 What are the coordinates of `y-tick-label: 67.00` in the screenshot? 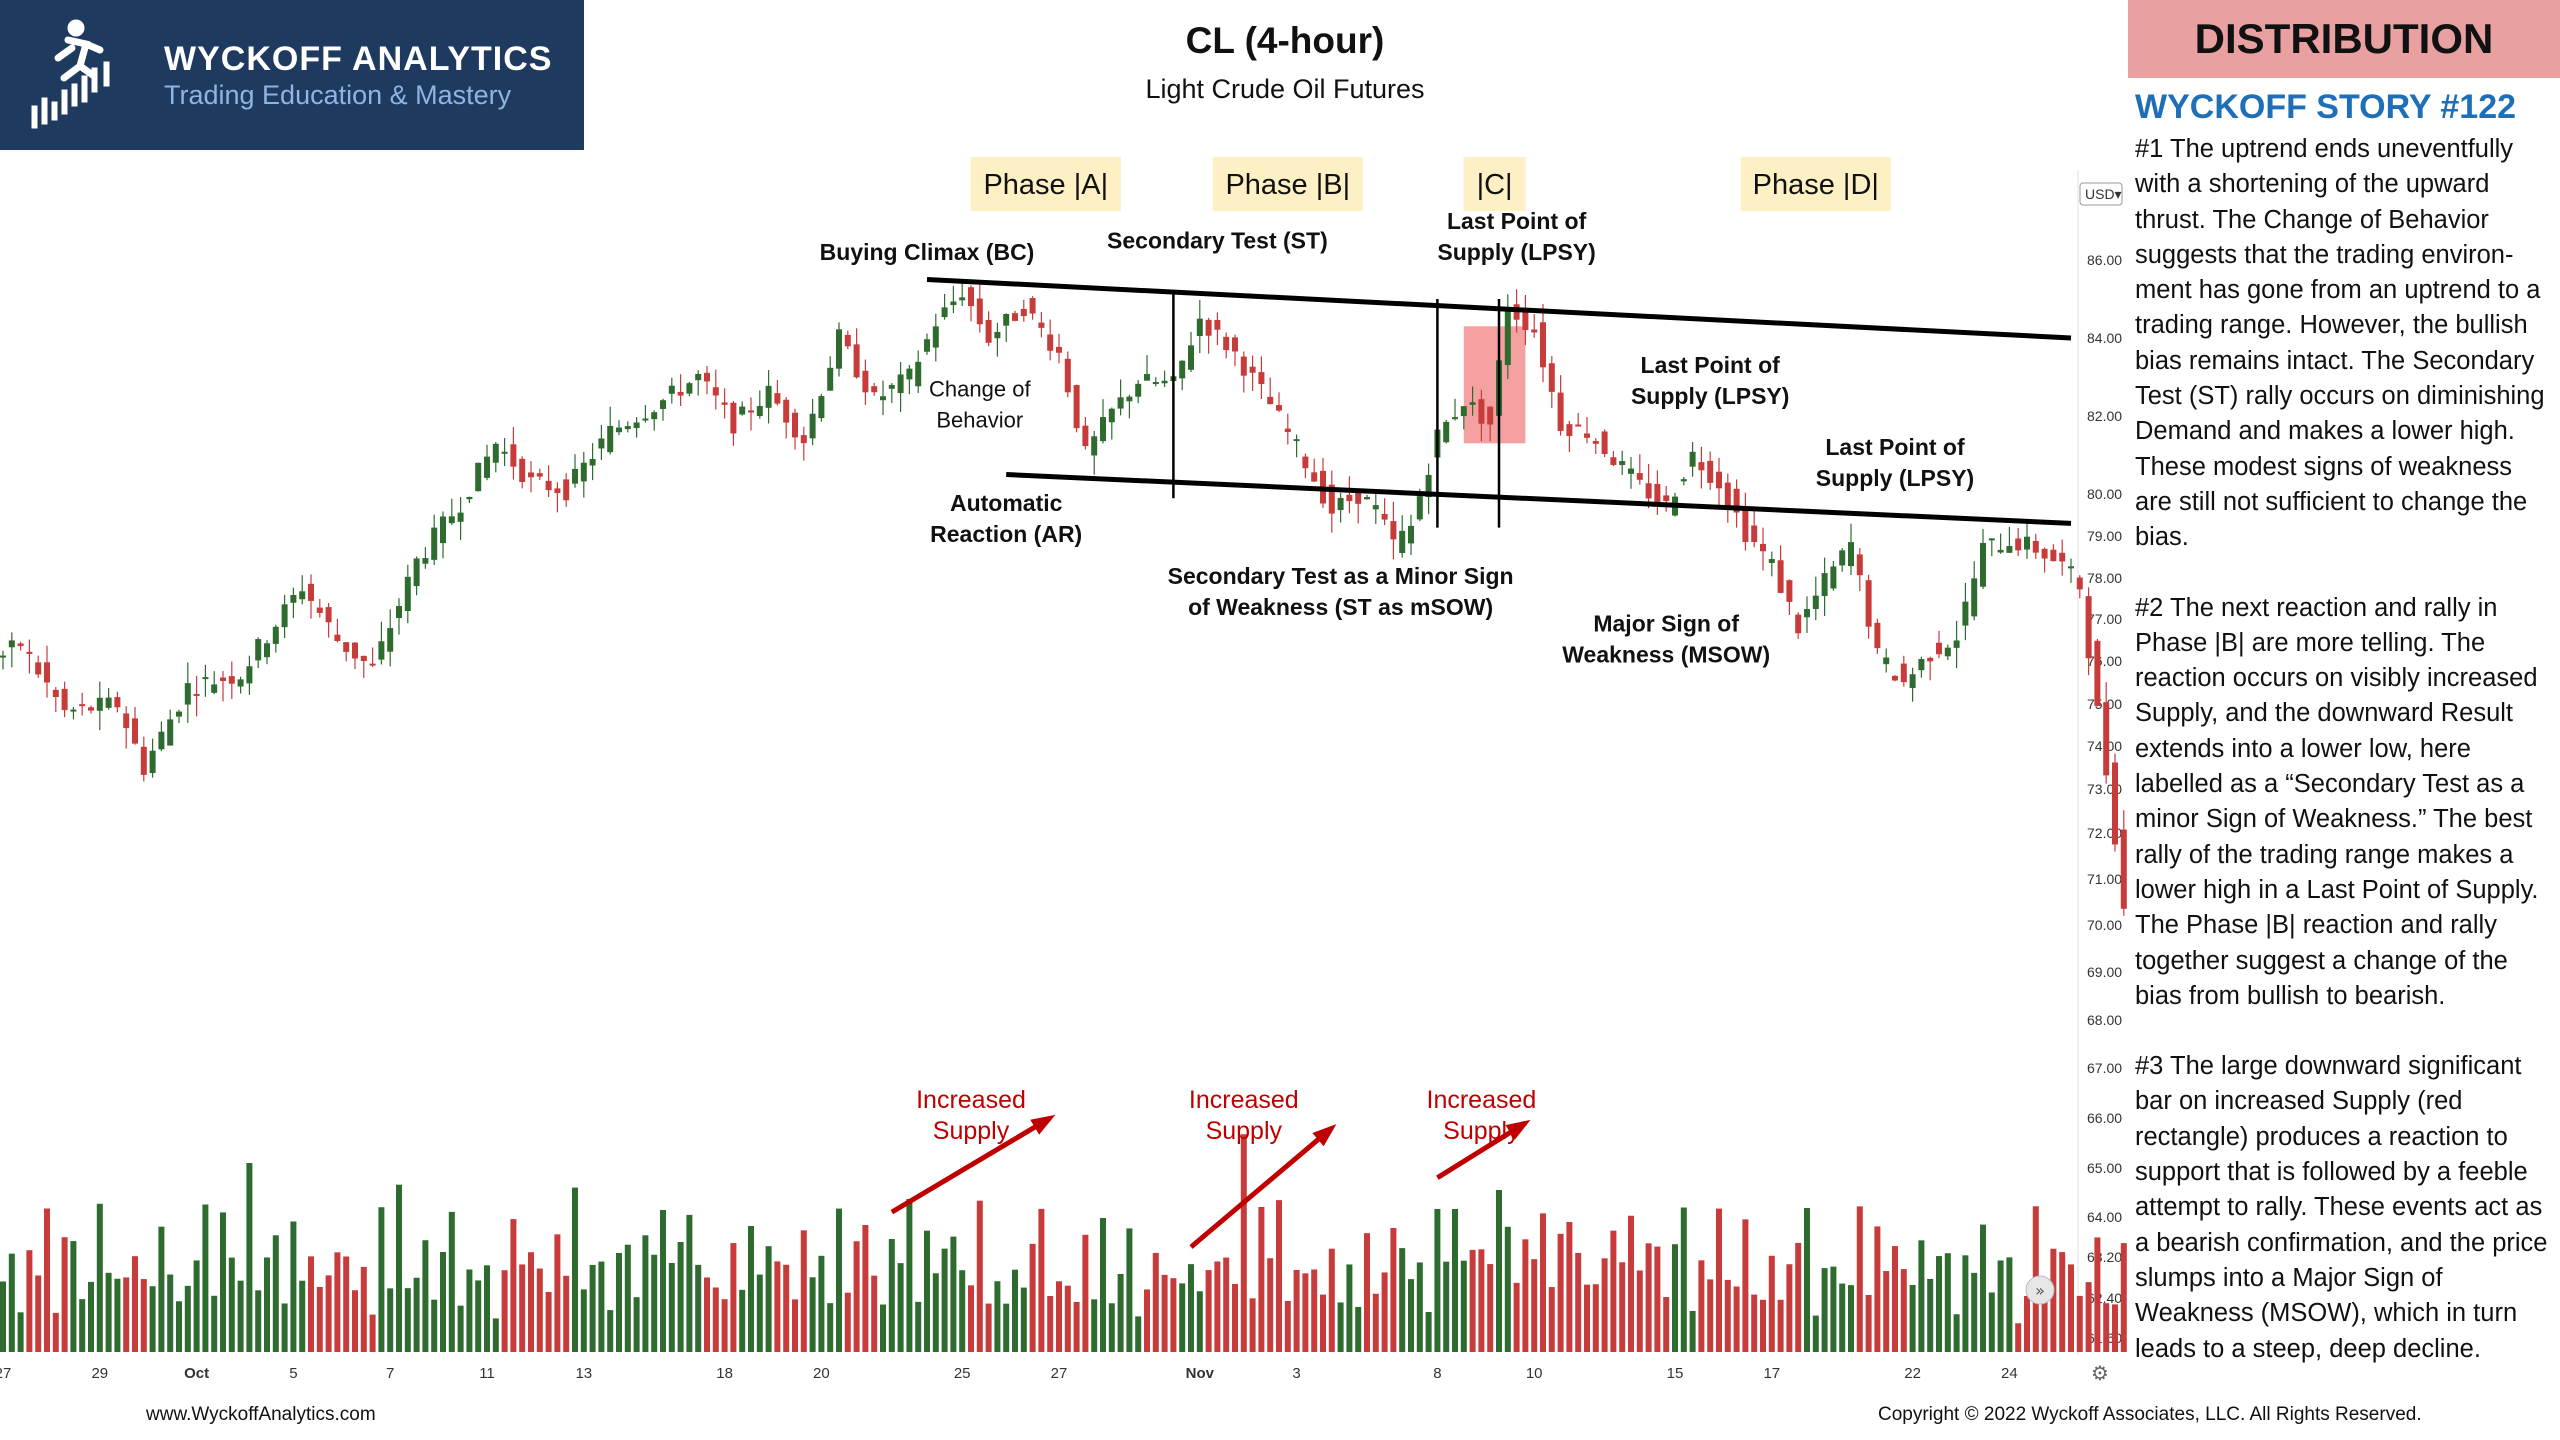 It's located at (2104, 1068).